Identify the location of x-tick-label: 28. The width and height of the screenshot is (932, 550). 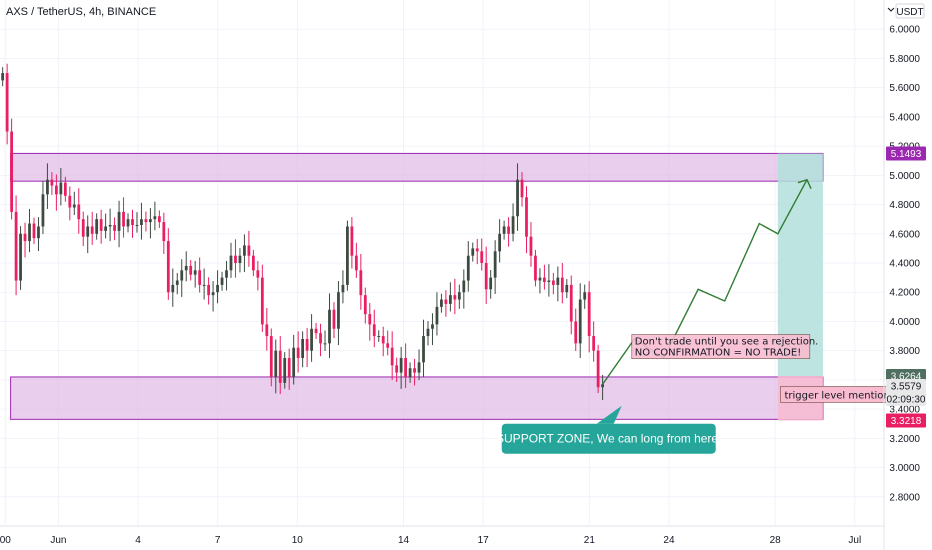
(776, 540).